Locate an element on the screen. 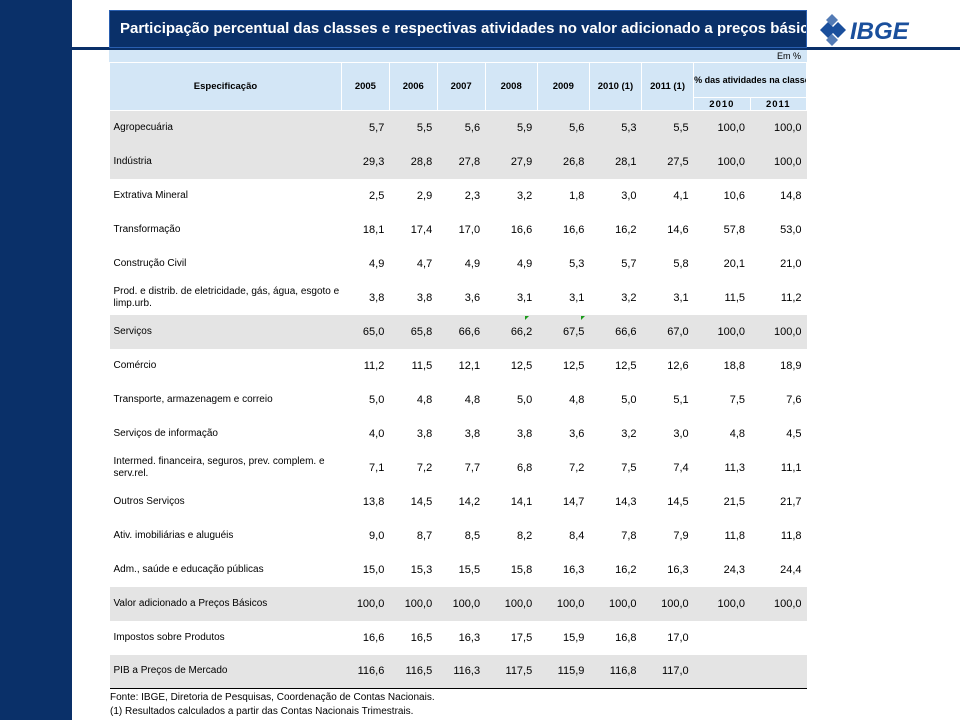  table-cell: 7,8 is located at coordinates (629, 535).